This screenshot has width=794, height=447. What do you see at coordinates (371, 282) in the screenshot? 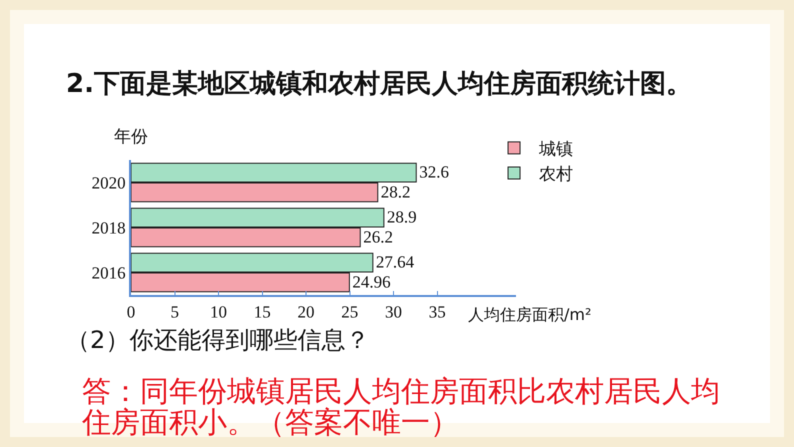
I see `data-label: 24.96` at bounding box center [371, 282].